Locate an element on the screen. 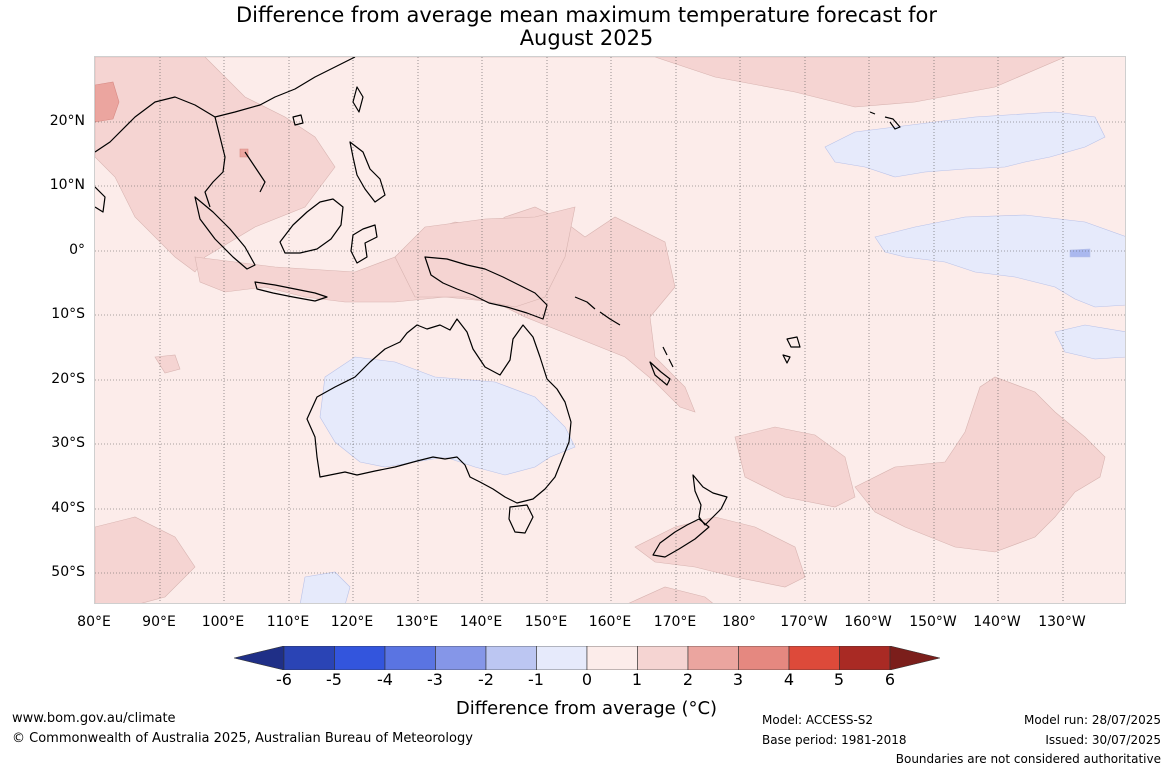 The image size is (1173, 770). lon-label: 130°W is located at coordinates (1062, 622).